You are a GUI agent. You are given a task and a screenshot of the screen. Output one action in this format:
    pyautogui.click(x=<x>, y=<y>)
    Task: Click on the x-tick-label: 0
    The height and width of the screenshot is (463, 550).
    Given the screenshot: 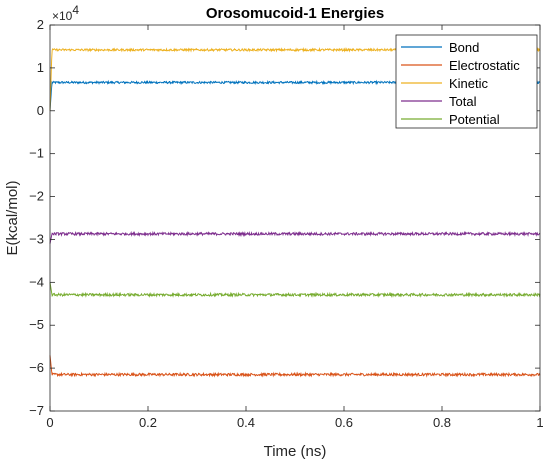 What is the action you would take?
    pyautogui.click(x=49, y=422)
    